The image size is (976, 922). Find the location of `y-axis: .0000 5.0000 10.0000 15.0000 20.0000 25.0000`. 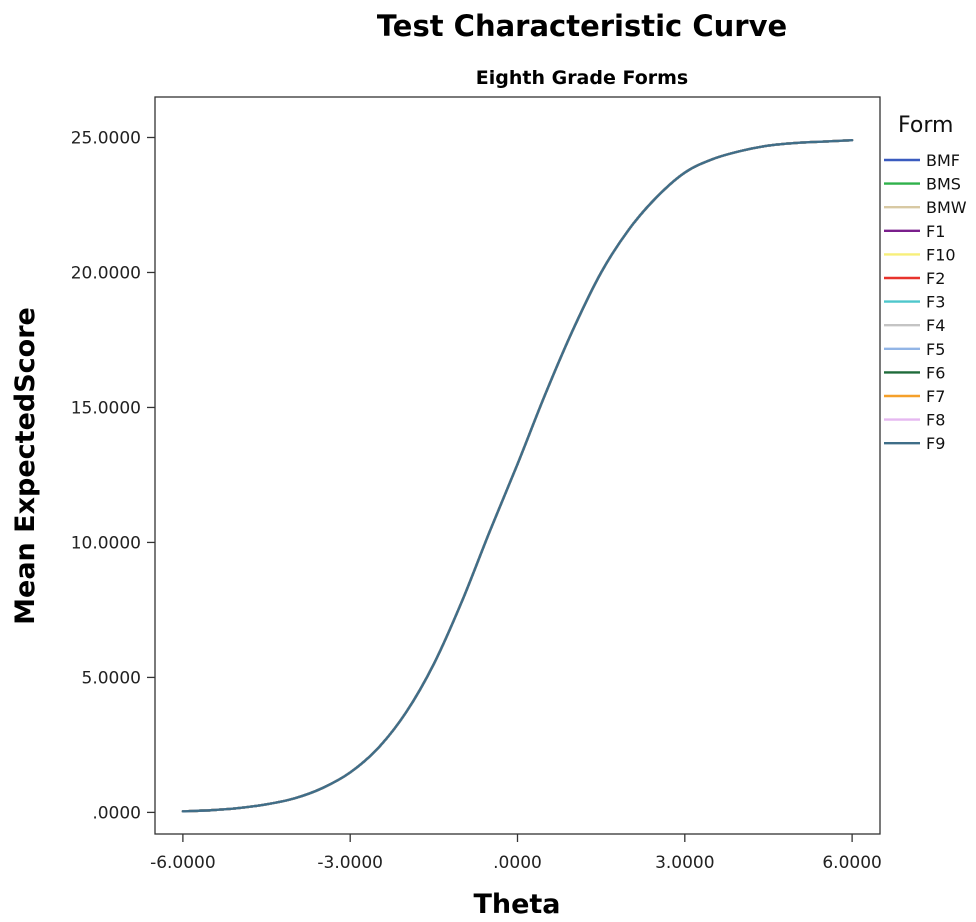

y-axis: .0000 5.0000 10.0000 15.0000 20.0000 25.0000 is located at coordinates (113, 475).